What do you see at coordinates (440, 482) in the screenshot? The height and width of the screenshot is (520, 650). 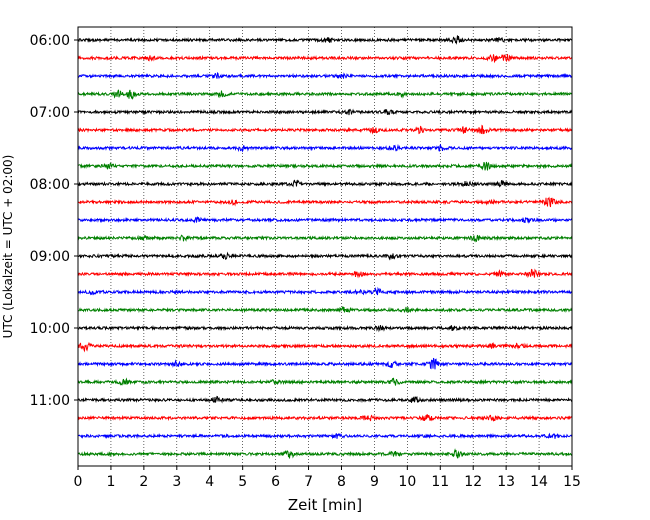 I see `x-tick-label: 11` at bounding box center [440, 482].